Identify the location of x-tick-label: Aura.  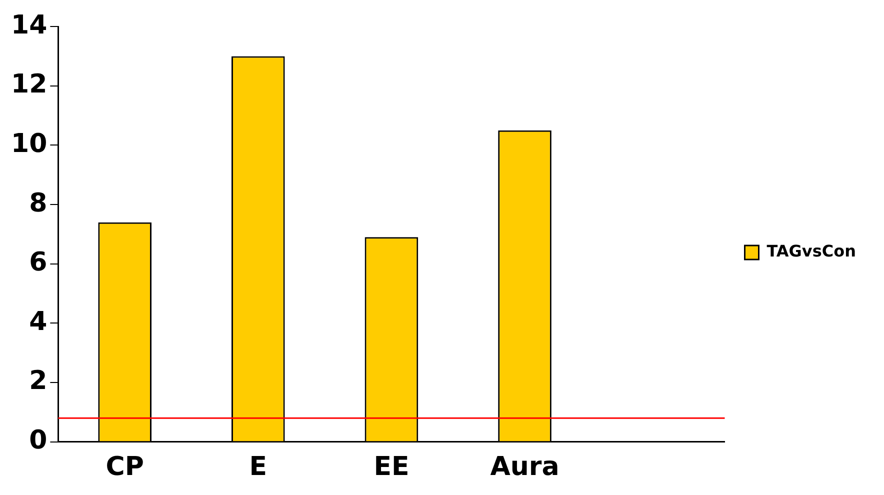
(525, 467).